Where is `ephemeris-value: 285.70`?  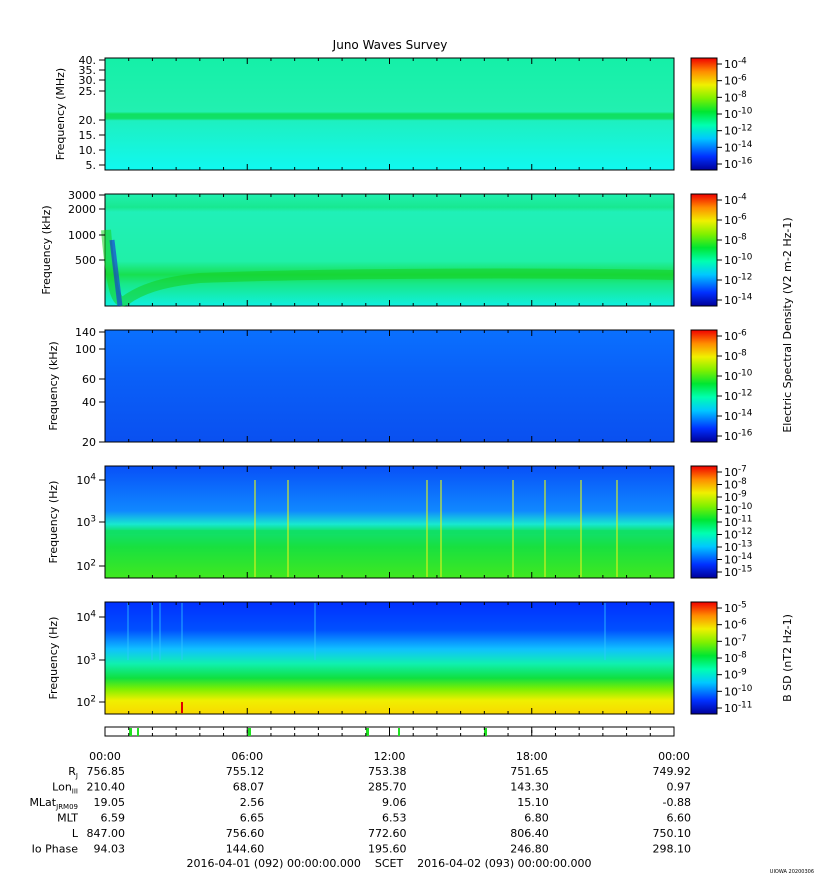 ephemeris-value: 285.70 is located at coordinates (387, 787).